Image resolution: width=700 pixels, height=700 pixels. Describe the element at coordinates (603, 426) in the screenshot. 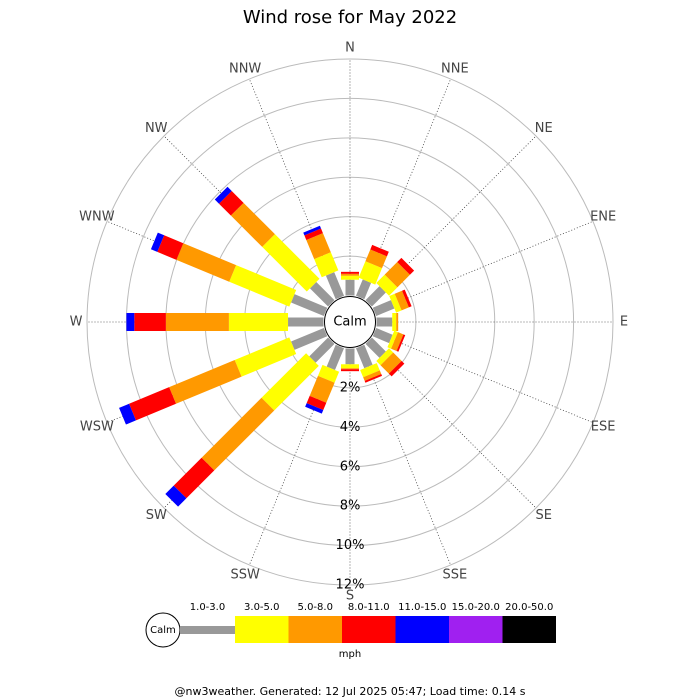

I see `direction-label: ESE` at that location.